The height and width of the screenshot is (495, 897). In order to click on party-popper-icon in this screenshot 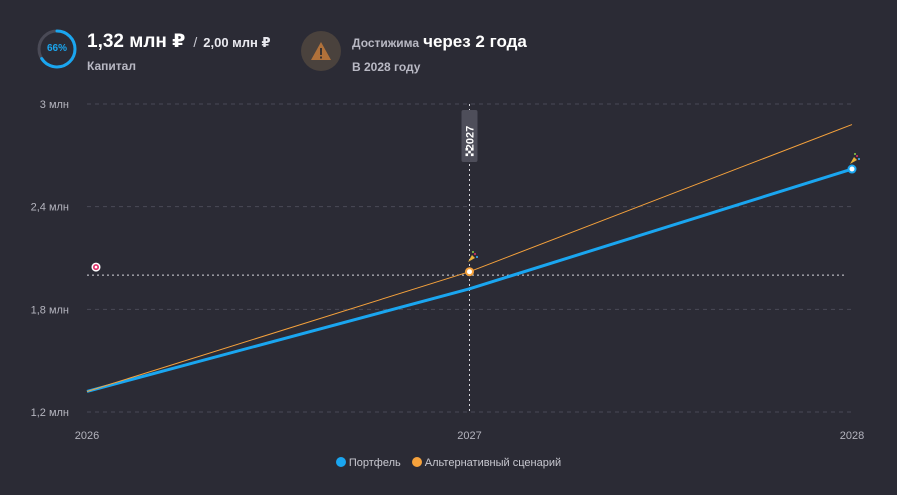, I will do `click(473, 256)`.